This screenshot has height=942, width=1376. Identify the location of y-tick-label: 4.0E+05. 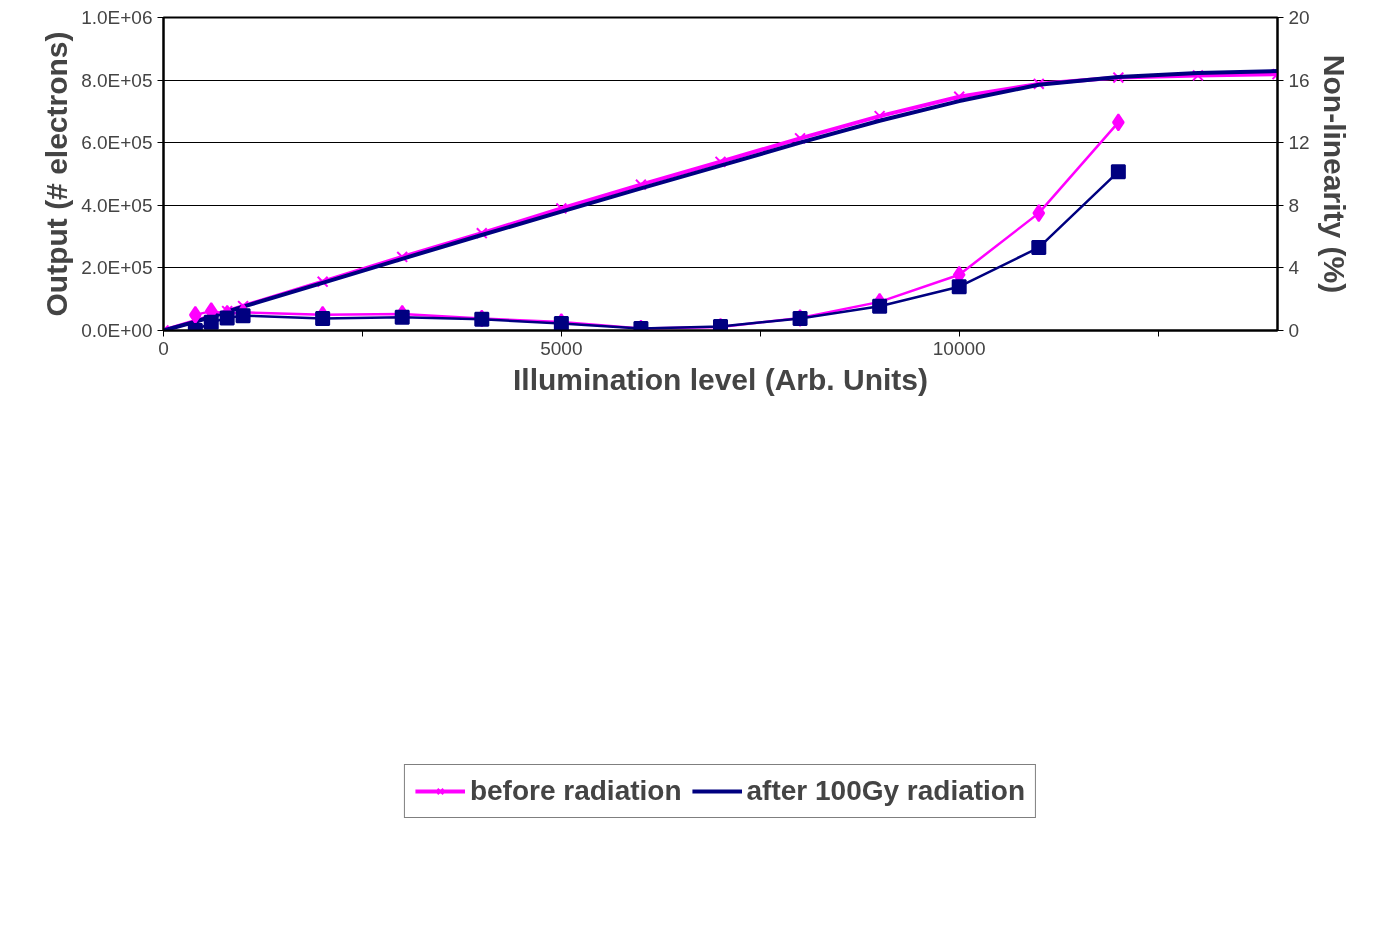
(117, 205).